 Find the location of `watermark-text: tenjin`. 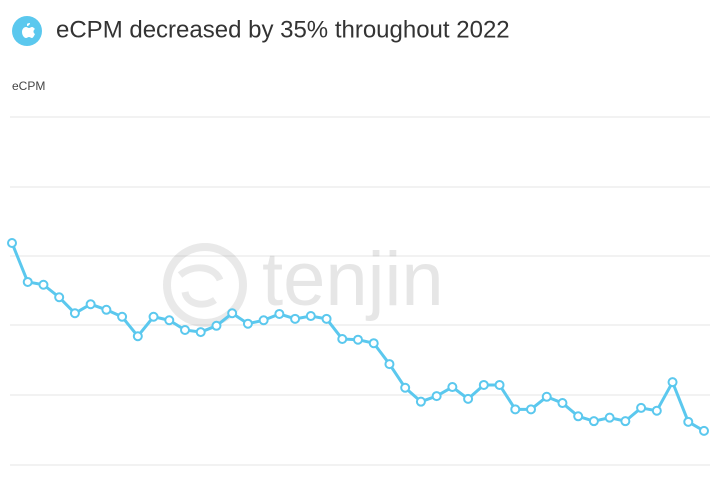

watermark-text: tenjin is located at coordinates (353, 279).